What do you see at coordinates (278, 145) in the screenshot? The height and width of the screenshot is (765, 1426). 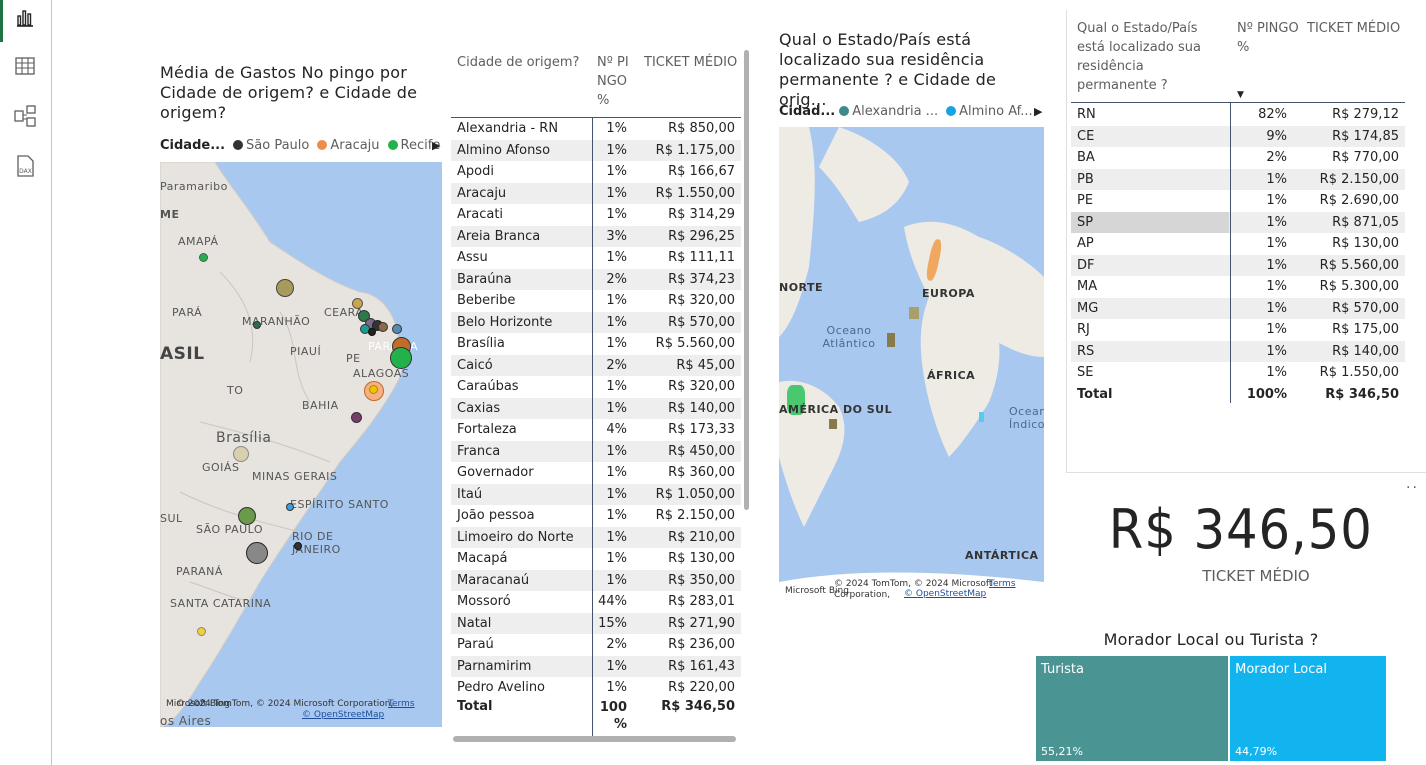 I see `legend-item: São Paulo` at bounding box center [278, 145].